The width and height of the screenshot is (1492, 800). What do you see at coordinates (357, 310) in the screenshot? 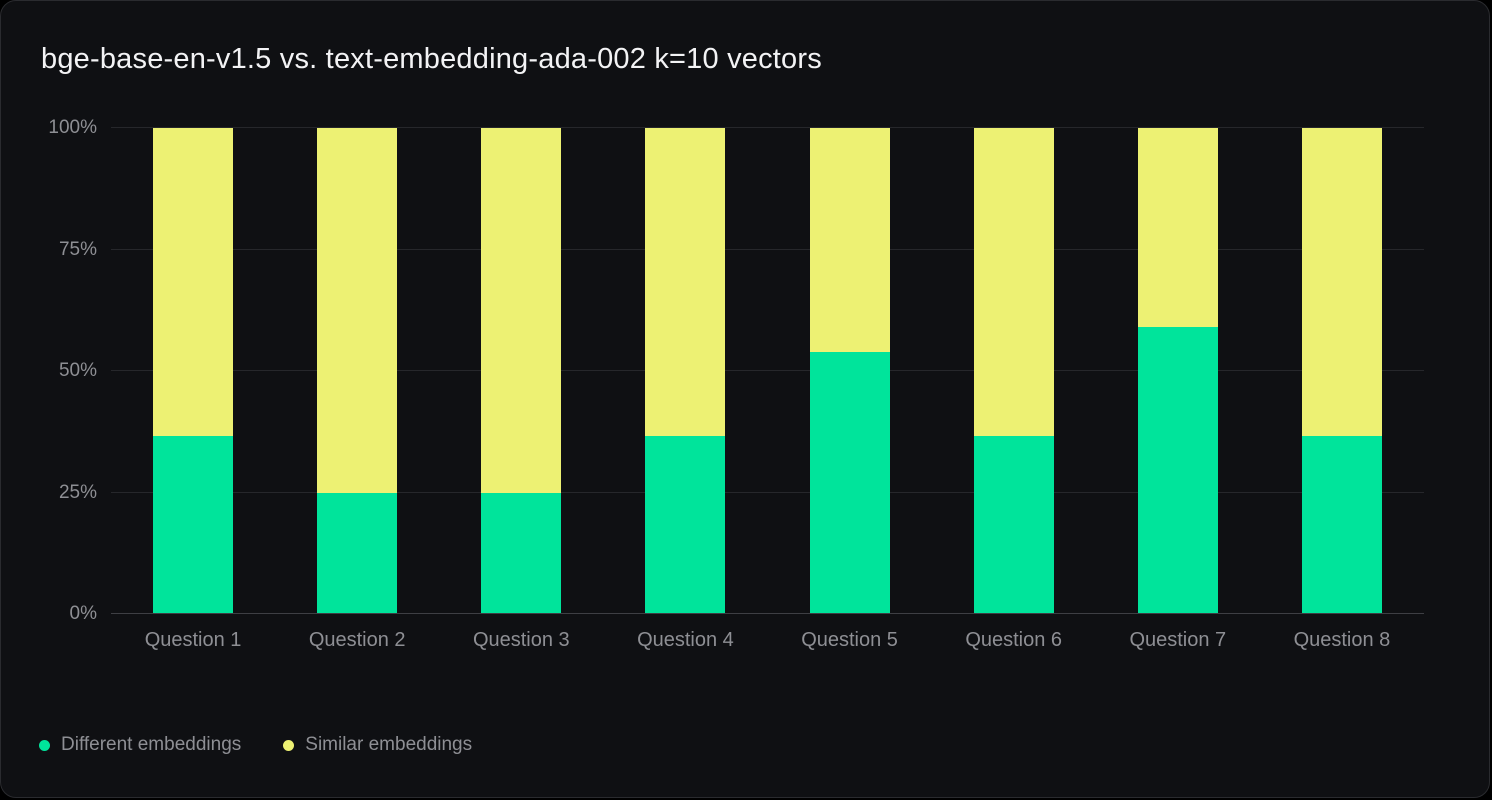
I see `bar-segment-similar-q2` at bounding box center [357, 310].